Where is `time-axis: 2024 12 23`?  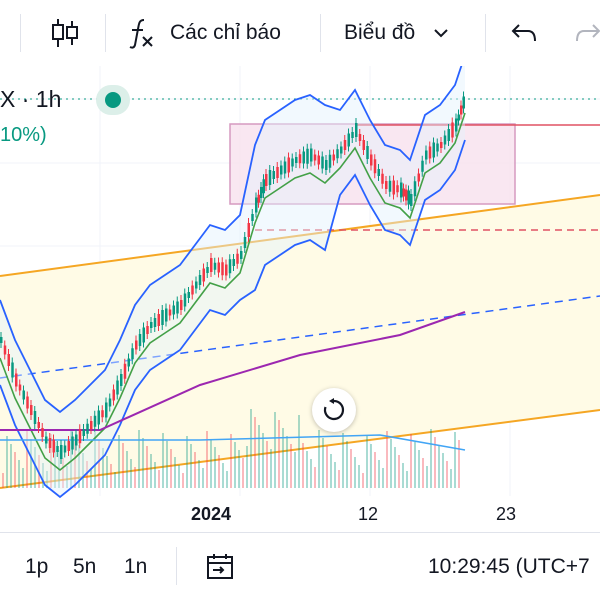 time-axis: 2024 12 23 is located at coordinates (300, 514).